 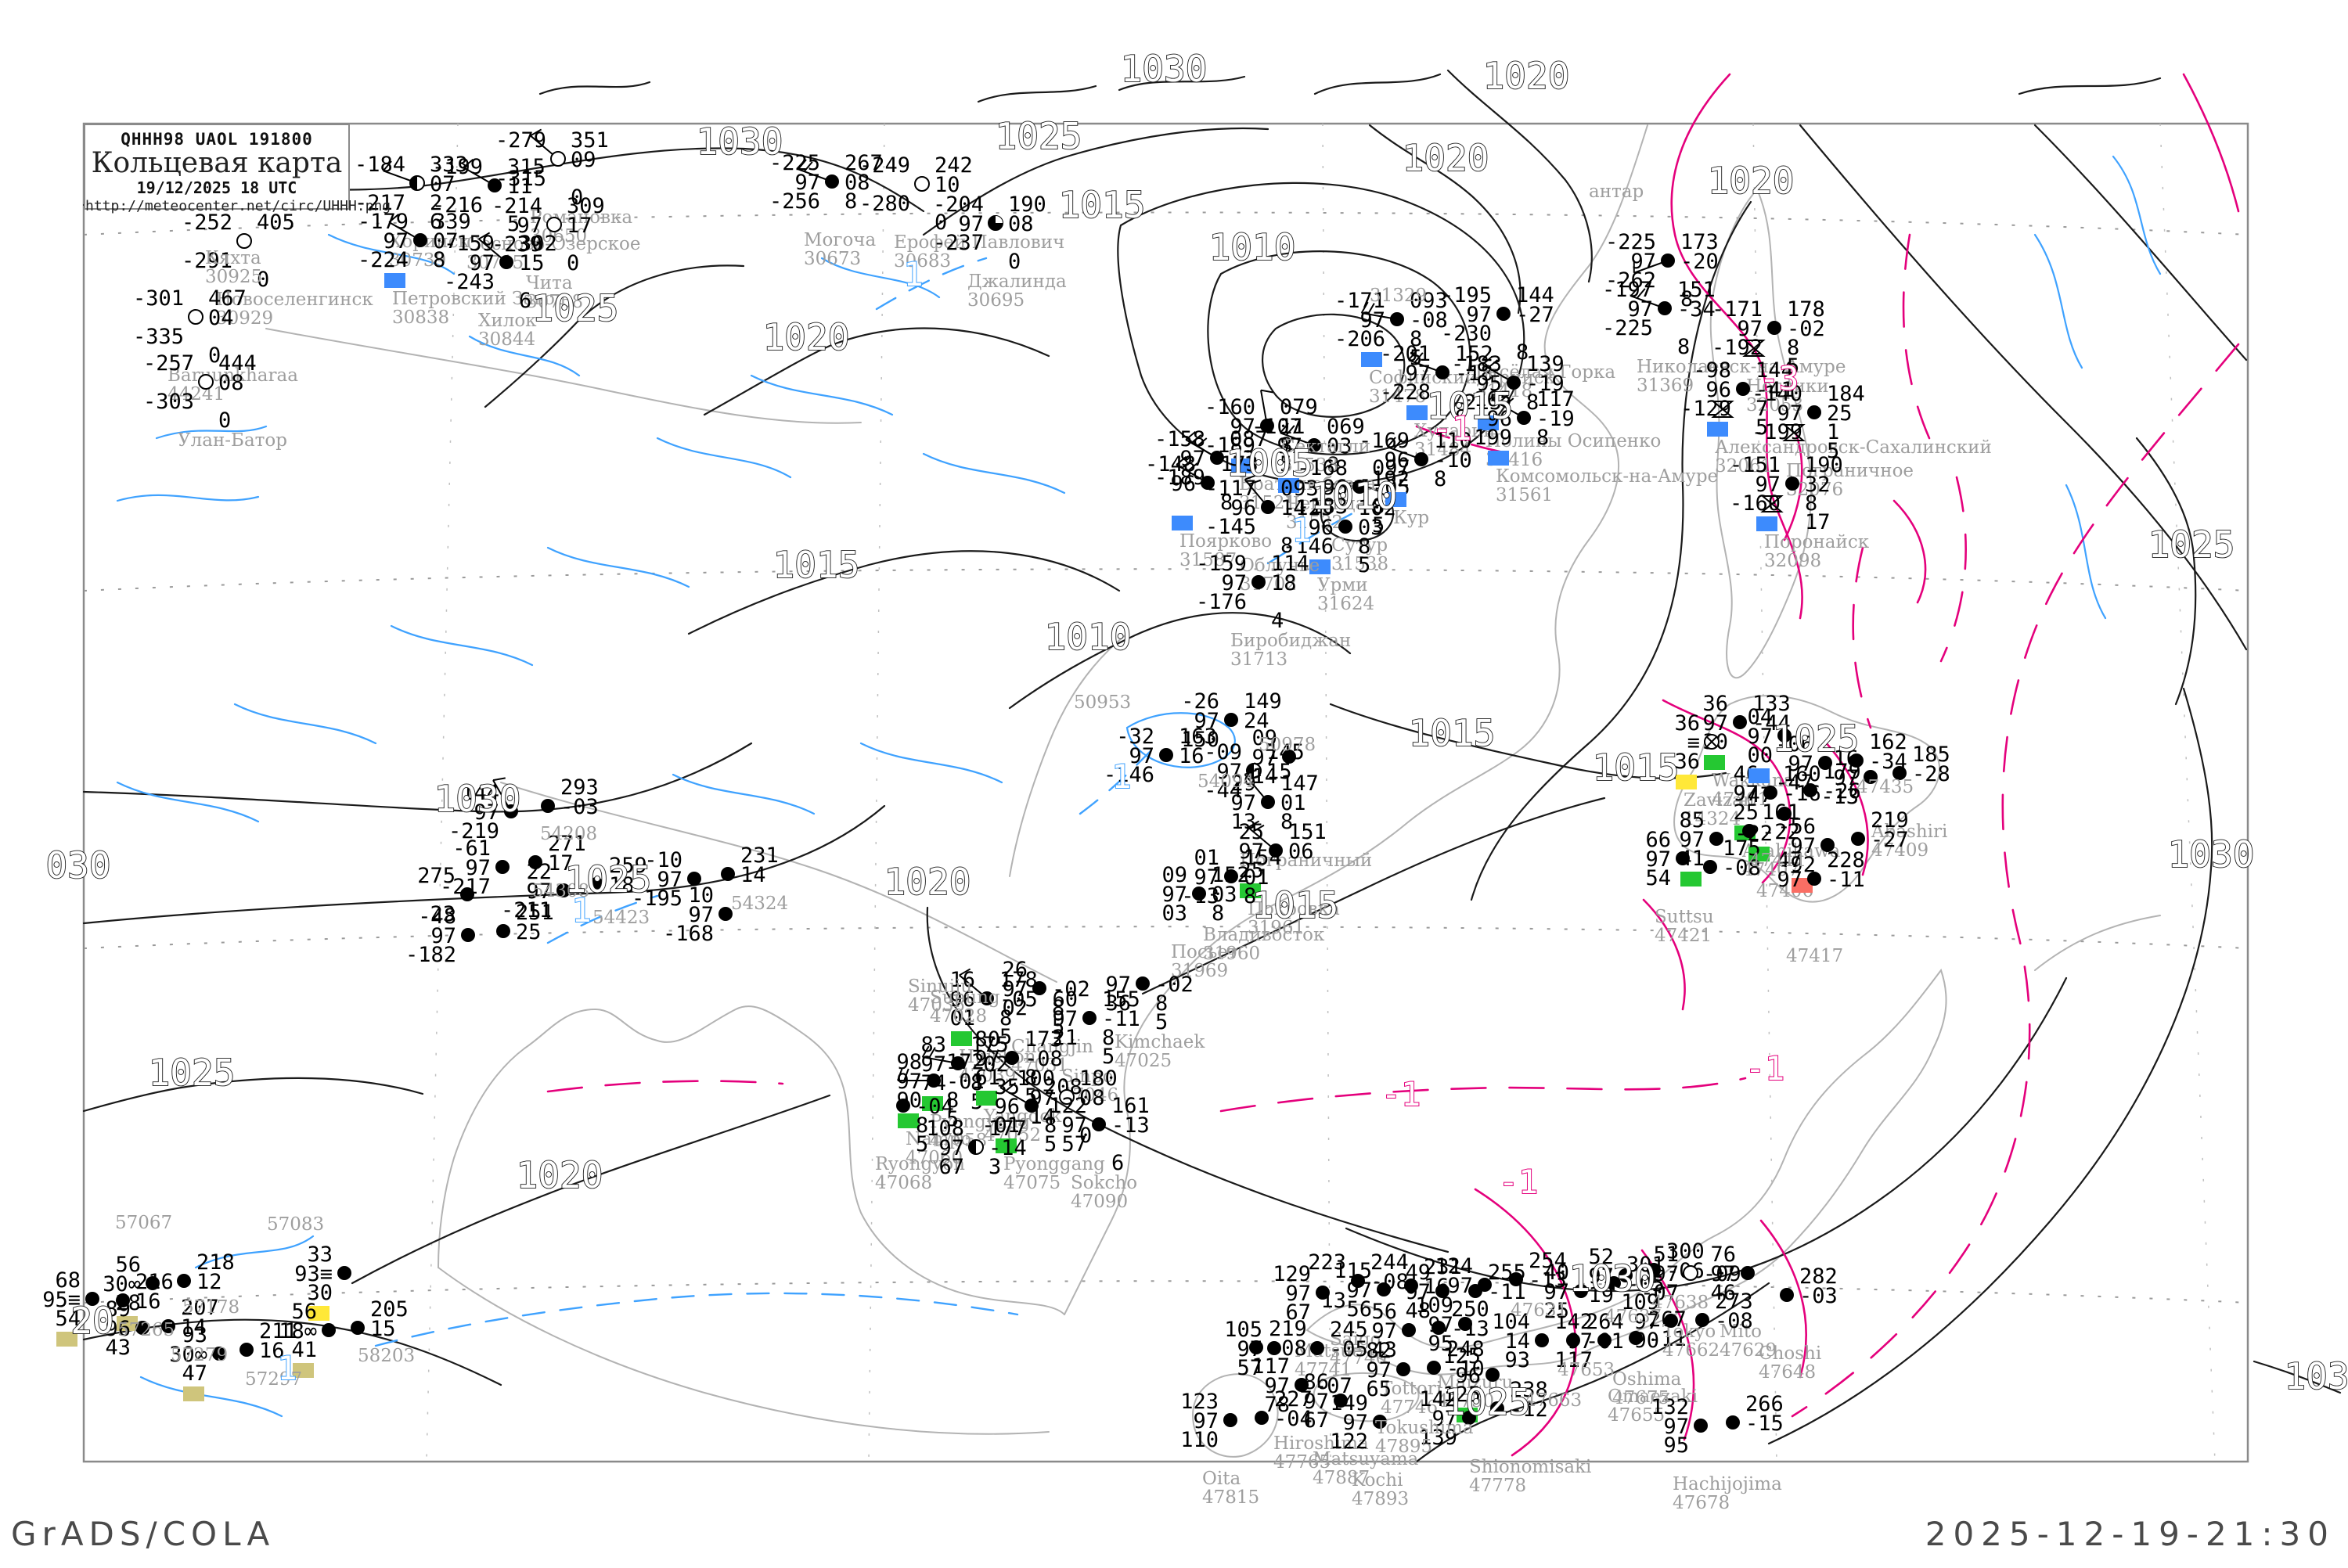 I want to click on pressure-tendency: -11, so click(x=1846, y=880).